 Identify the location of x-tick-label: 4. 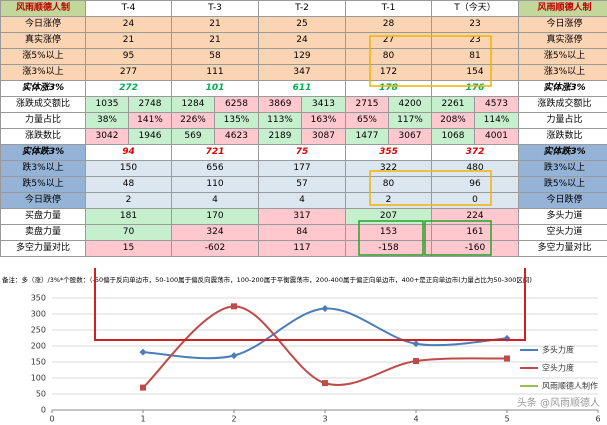
(415, 419).